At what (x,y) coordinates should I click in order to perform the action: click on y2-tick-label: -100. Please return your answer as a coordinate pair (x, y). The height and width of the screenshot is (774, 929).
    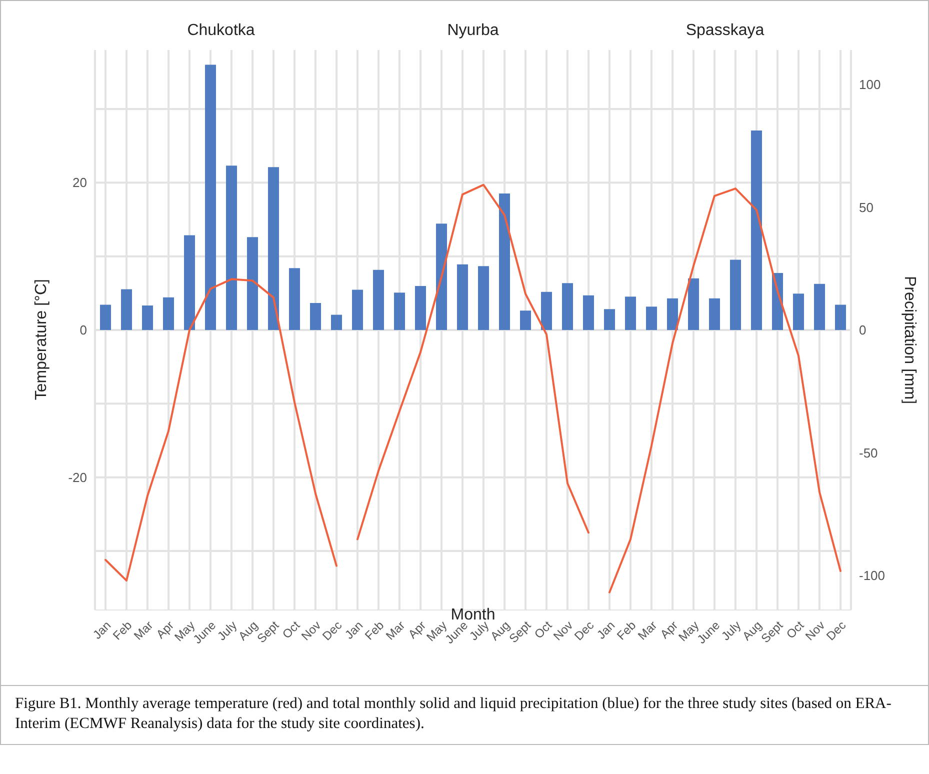
    Looking at the image, I should click on (872, 576).